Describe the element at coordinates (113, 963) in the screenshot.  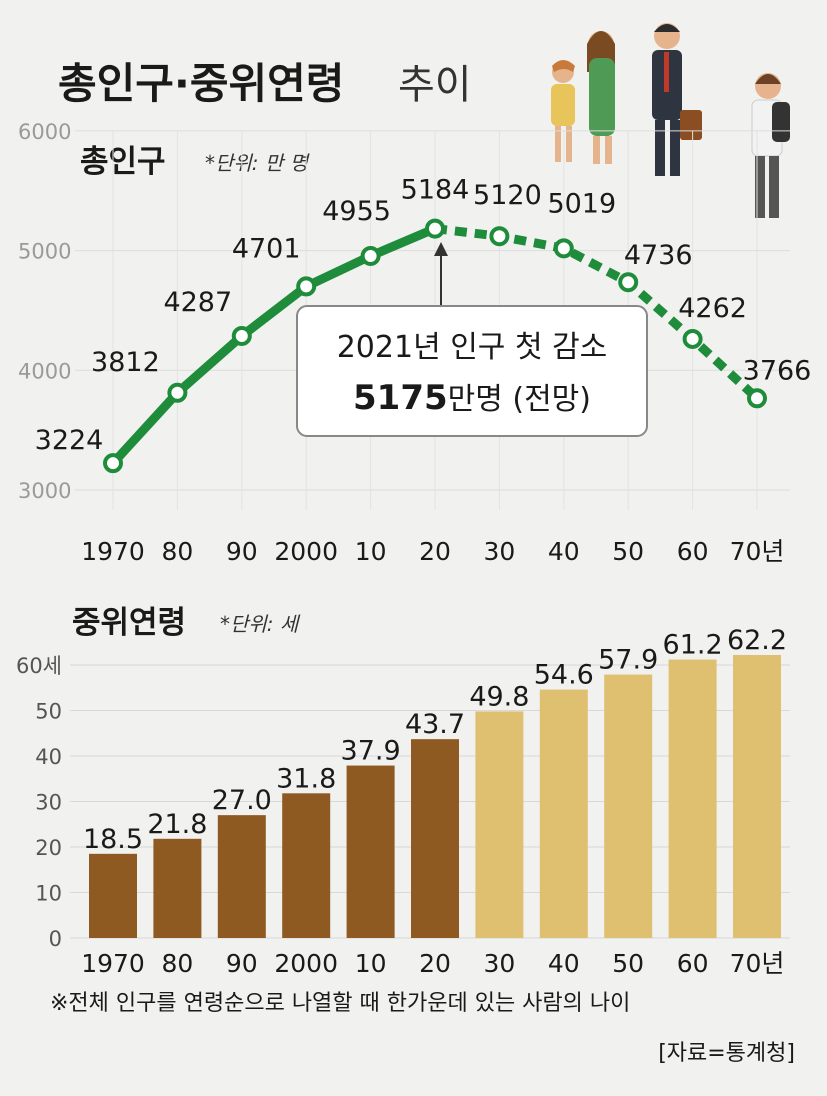
I see `median-age-x-tick: 1970` at that location.